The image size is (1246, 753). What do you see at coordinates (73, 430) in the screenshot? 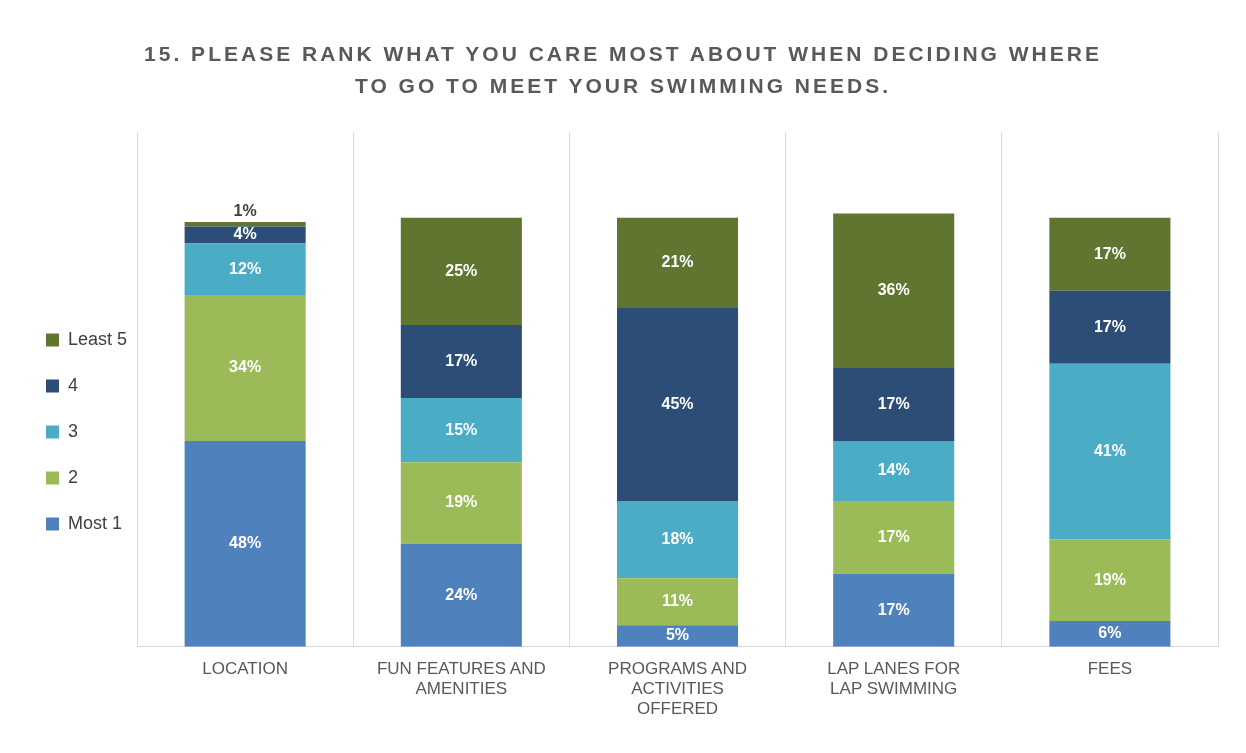
I see `legend-label: 3` at bounding box center [73, 430].